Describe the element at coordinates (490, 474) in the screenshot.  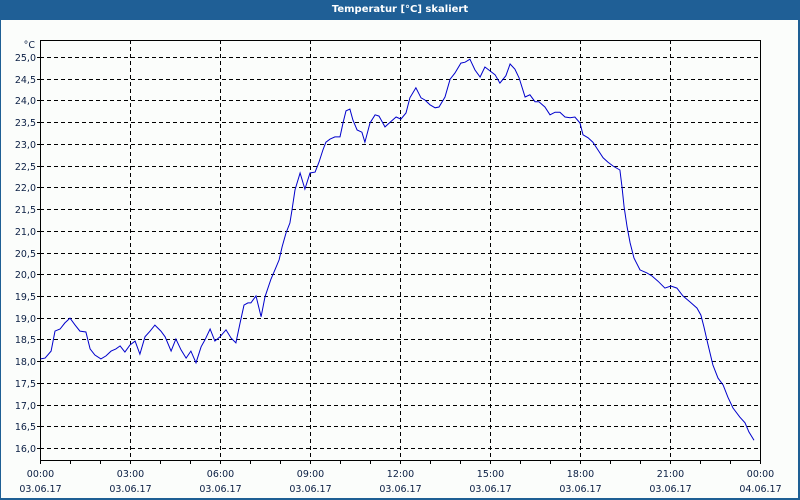
I see `x-tick-time: 15:00` at that location.